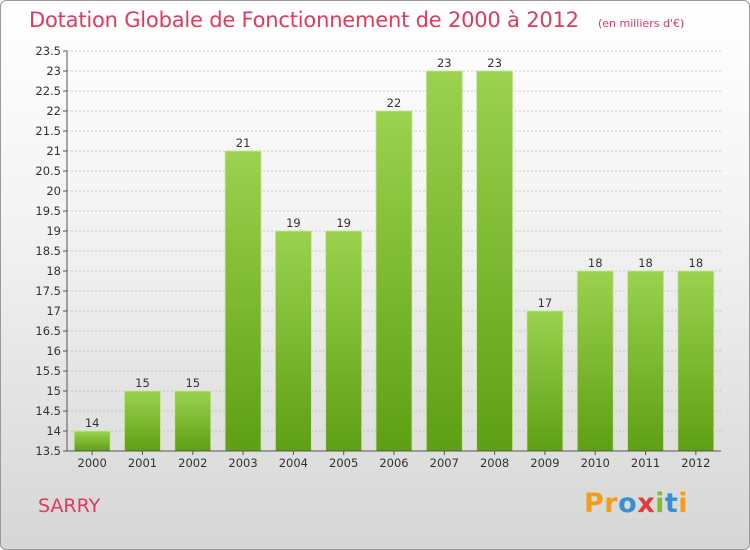  Describe the element at coordinates (53, 191) in the screenshot. I see `y-tick-label: 20` at that location.